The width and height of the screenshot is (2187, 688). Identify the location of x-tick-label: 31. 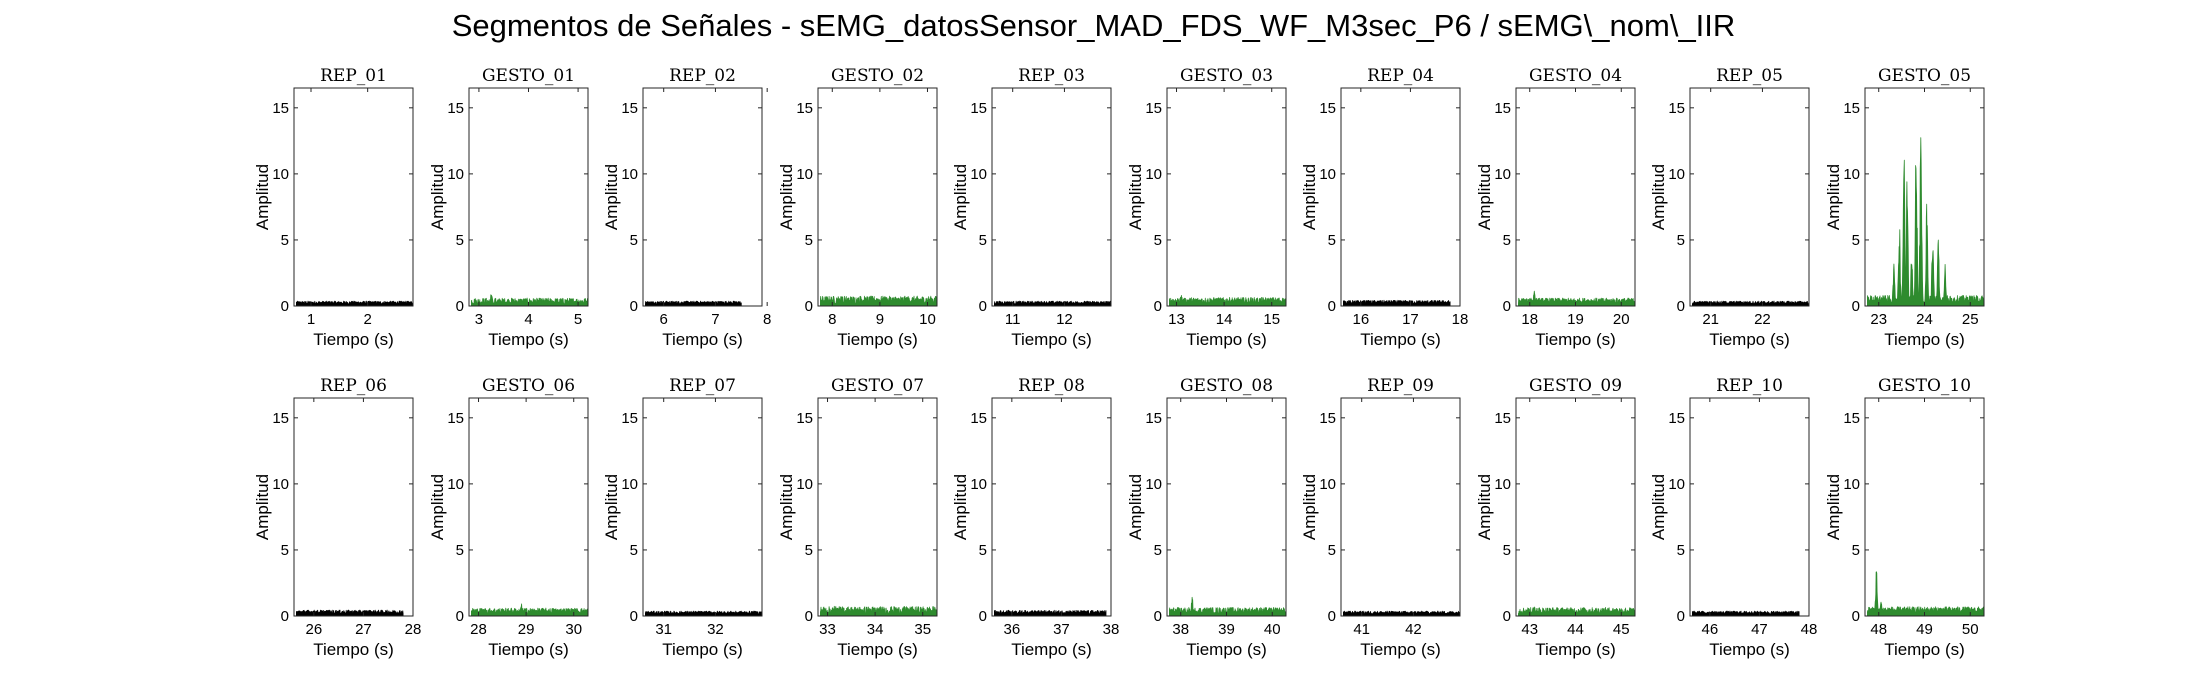
(663, 629).